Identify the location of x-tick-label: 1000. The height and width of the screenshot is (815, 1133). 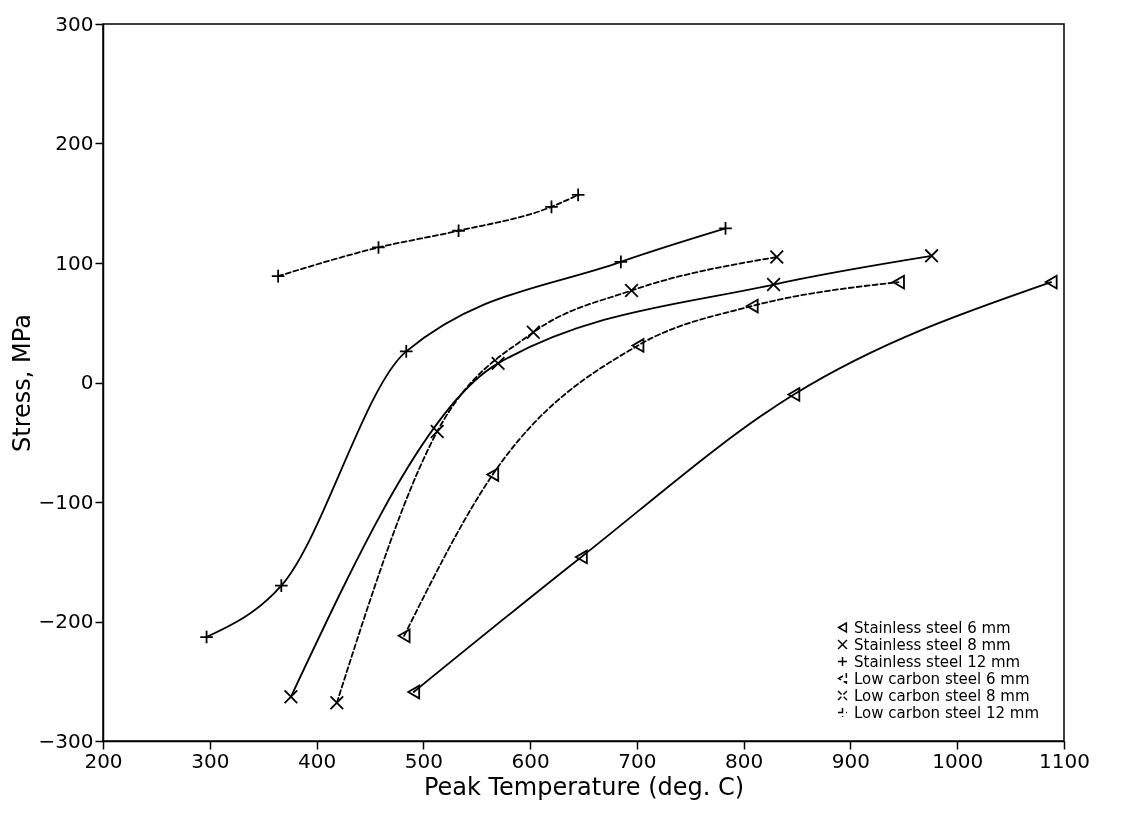
(958, 760).